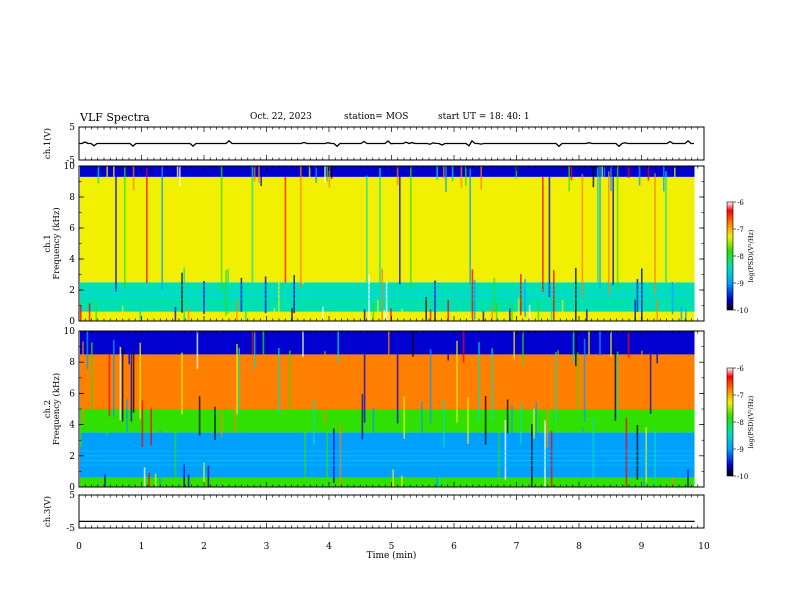  I want to click on colorbar-tick-label: -10, so click(742, 477).